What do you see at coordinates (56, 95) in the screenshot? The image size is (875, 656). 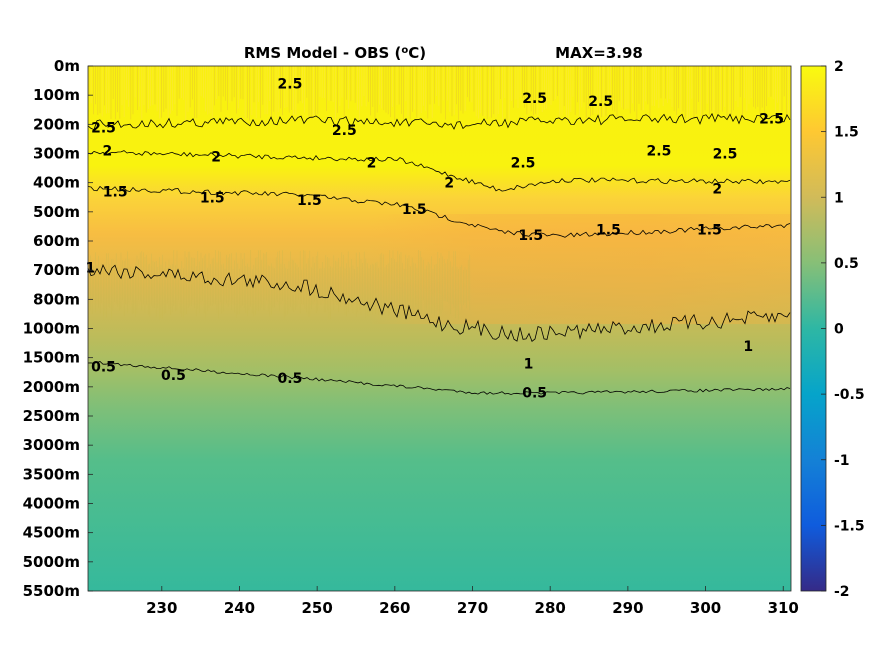 I see `y-tick-label: 100m` at bounding box center [56, 95].